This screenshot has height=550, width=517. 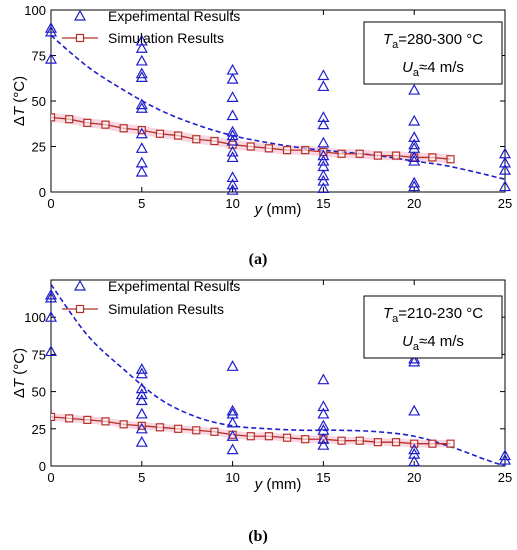 What do you see at coordinates (433, 41) in the screenshot?
I see `annotation-temperature: Ta=280-300 °C` at bounding box center [433, 41].